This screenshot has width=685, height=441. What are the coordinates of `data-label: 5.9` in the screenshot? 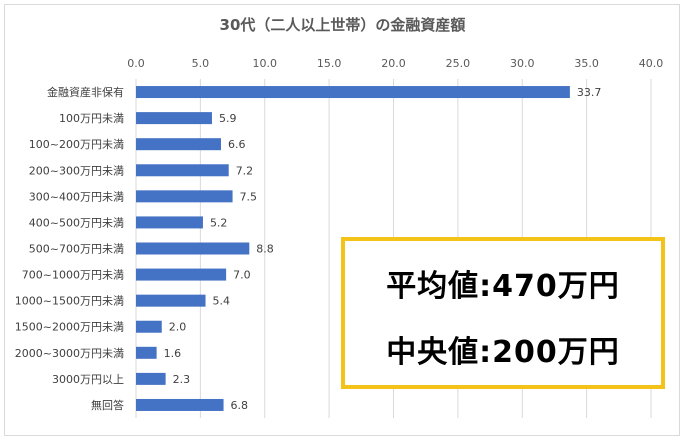 It's located at (228, 118).